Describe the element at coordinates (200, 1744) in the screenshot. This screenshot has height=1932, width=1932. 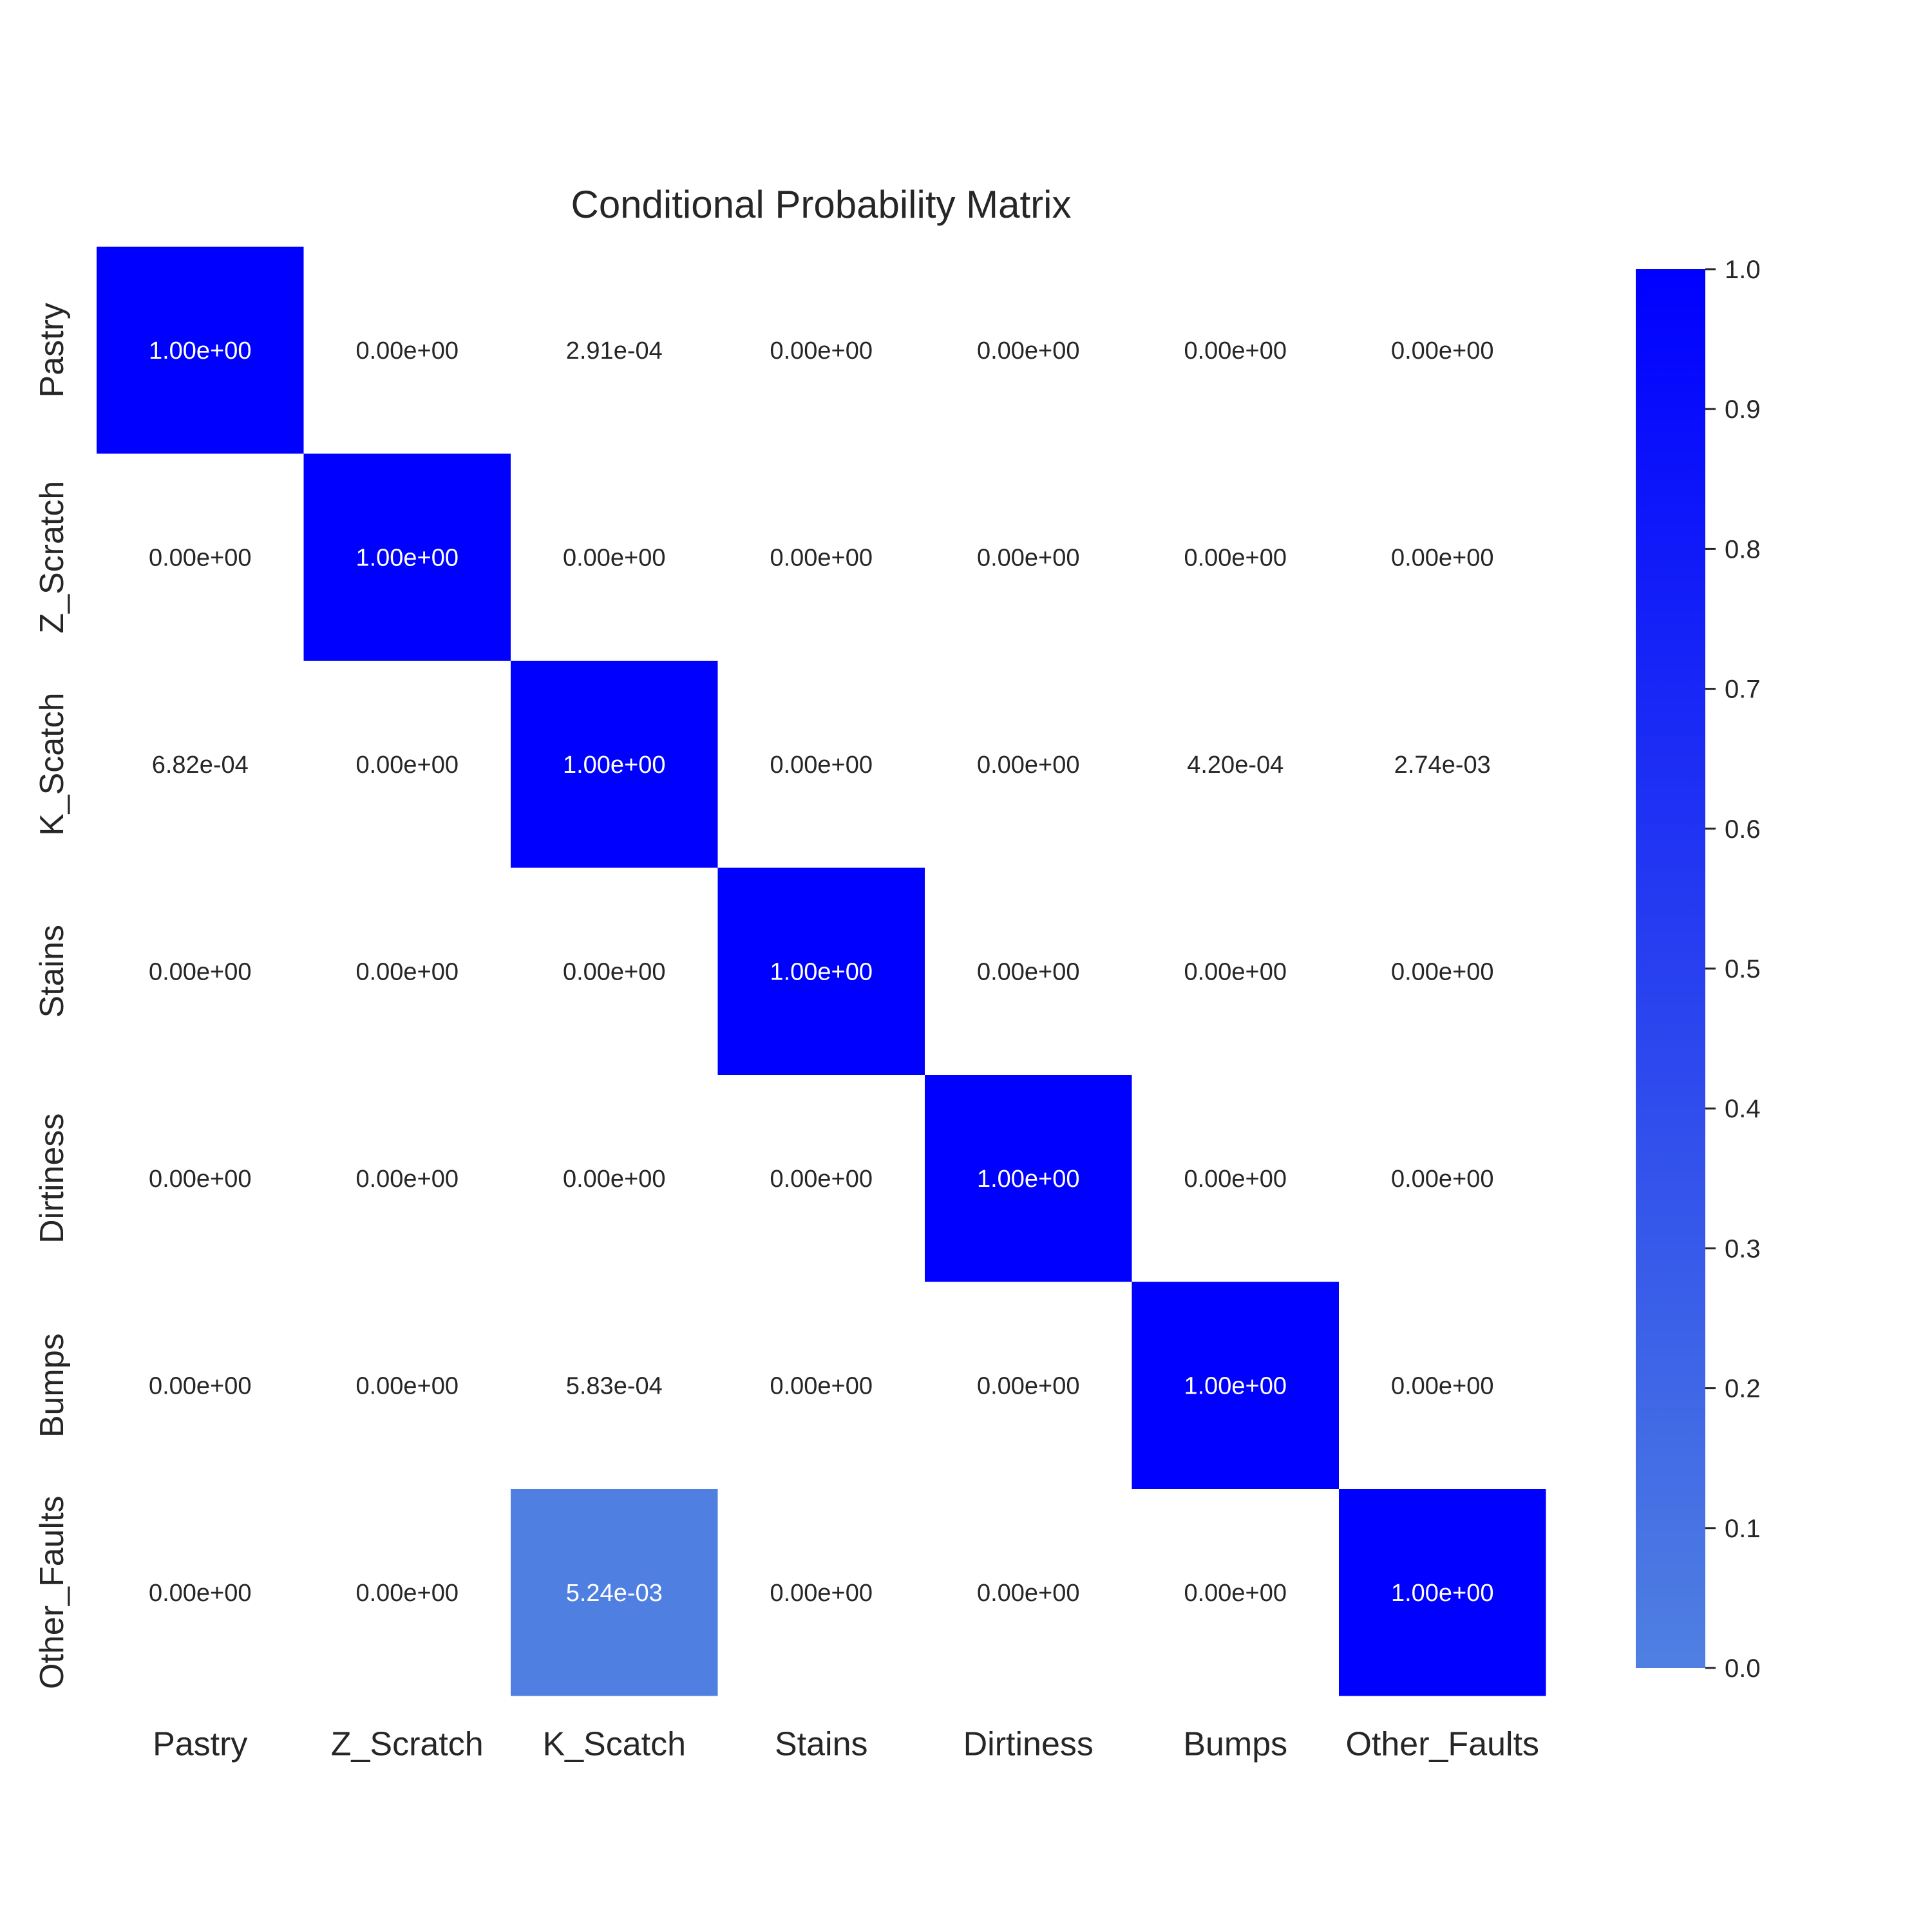
I see `x-tick-label: Pastry` at that location.